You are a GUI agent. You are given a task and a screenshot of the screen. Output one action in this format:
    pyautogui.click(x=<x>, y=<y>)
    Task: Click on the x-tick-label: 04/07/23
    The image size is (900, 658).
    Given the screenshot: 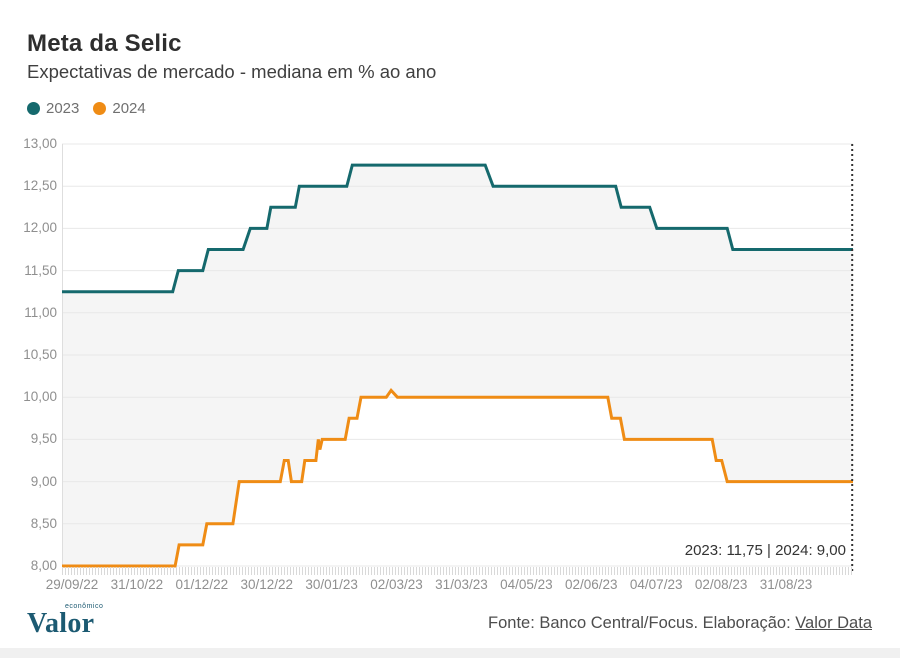 What is the action you would take?
    pyautogui.click(x=656, y=584)
    